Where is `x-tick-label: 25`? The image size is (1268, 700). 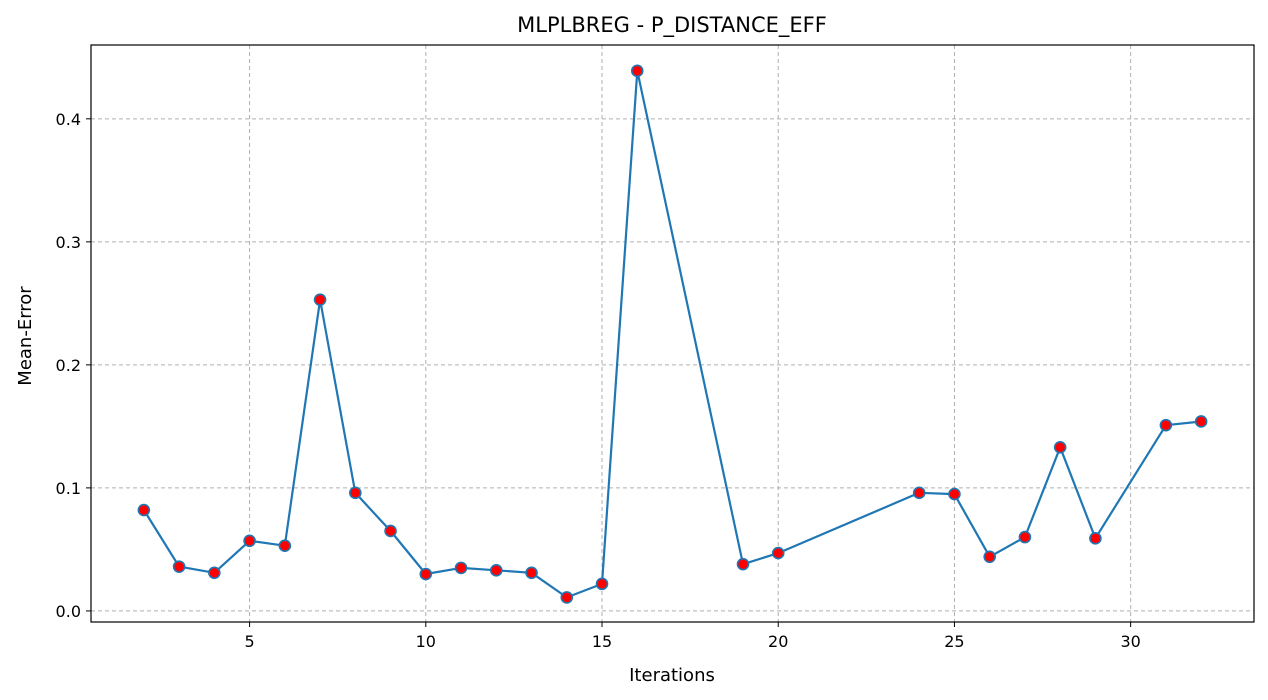 x-tick-label: 25 is located at coordinates (954, 641).